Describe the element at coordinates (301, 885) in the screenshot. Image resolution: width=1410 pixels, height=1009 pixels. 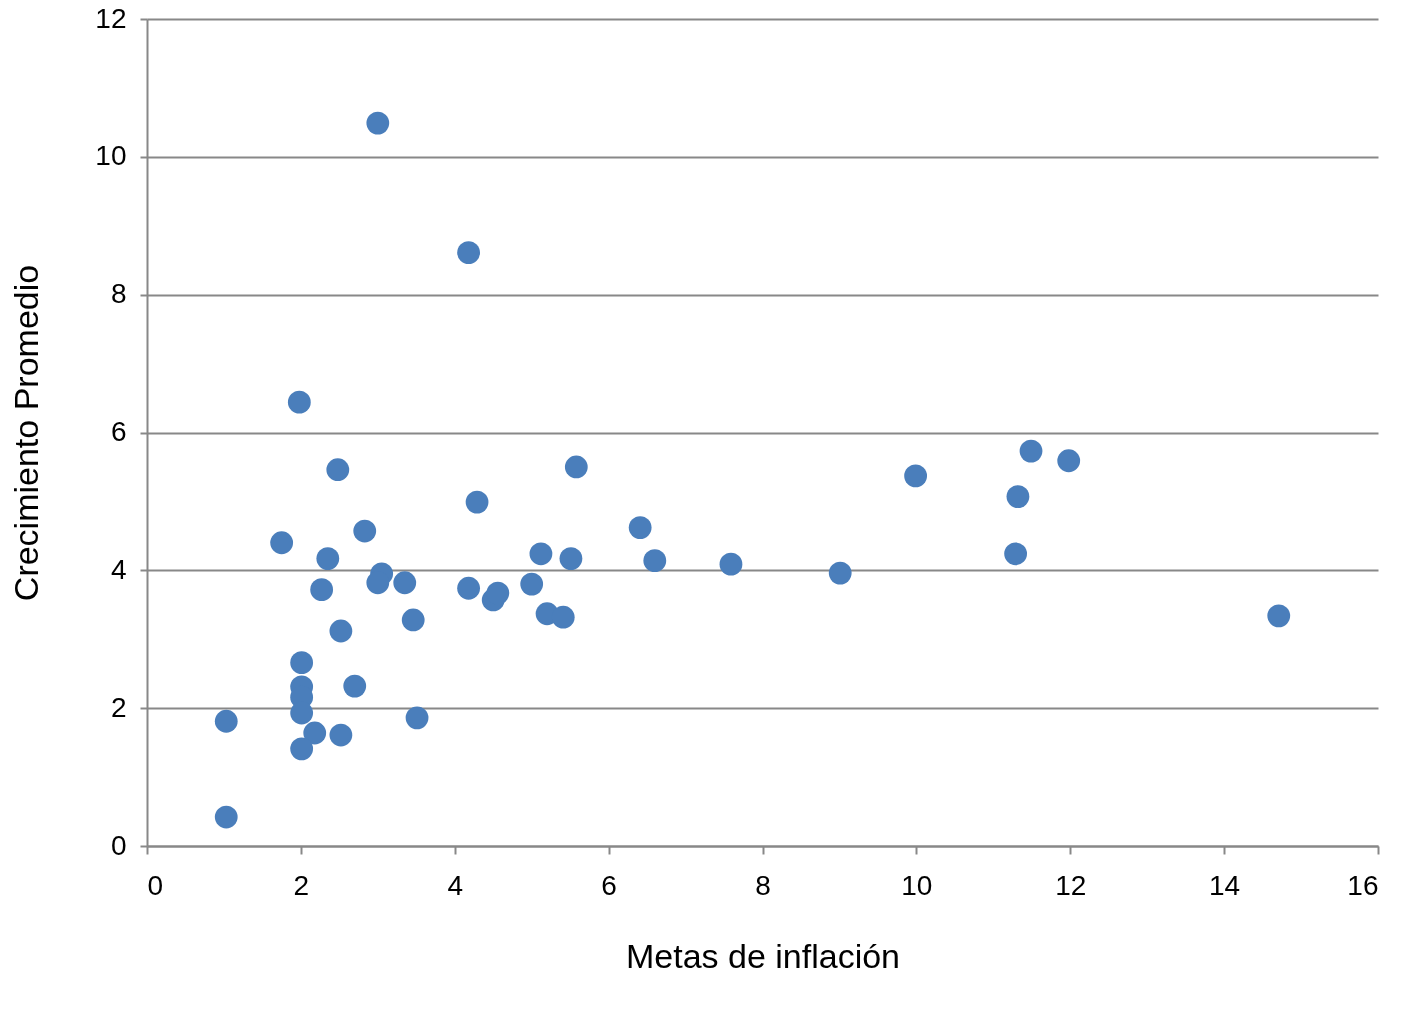
I see `x-tick-label: 2` at that location.